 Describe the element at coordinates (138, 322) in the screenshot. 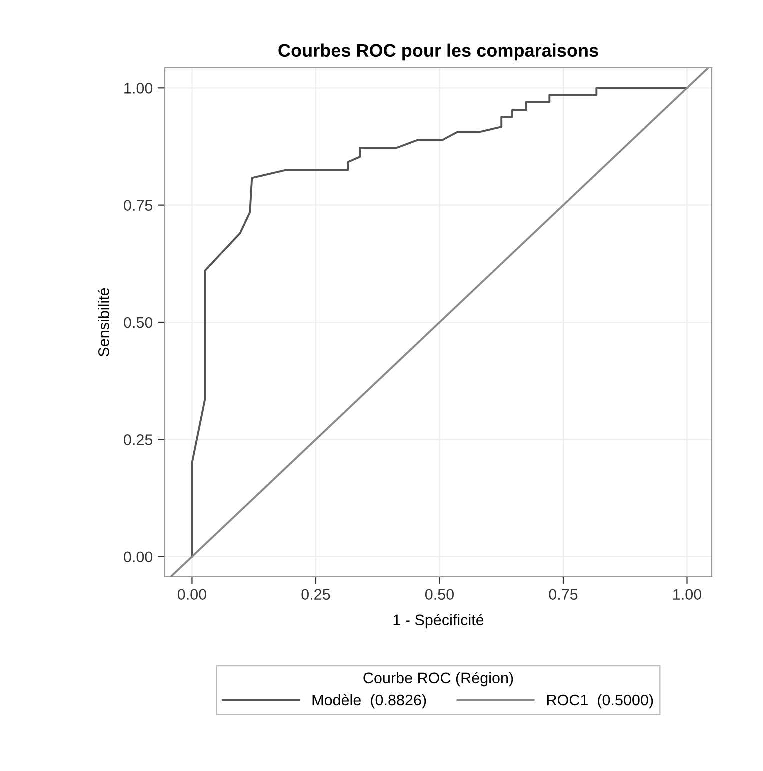

I see `y-tick-label: 0.50` at that location.